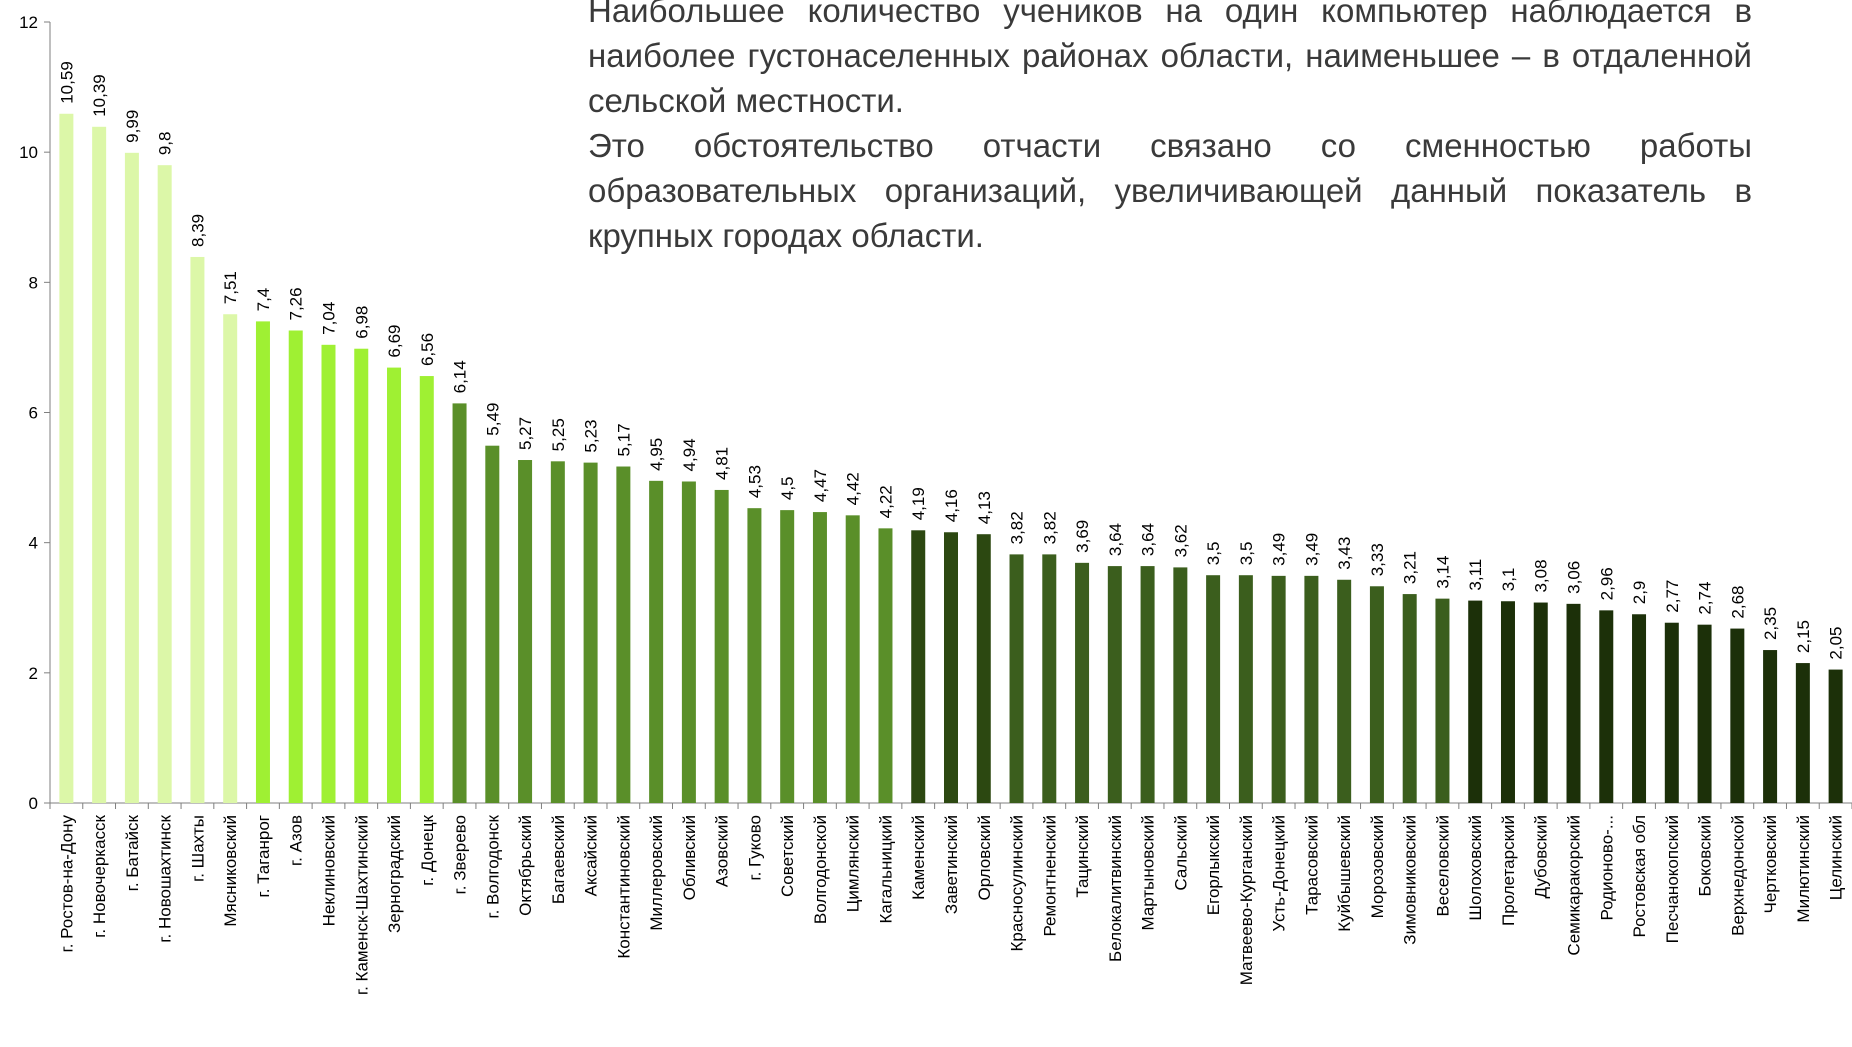 The height and width of the screenshot is (1047, 1852). Describe the element at coordinates (1770, 623) in the screenshot. I see `data-label: 2,35` at that location.